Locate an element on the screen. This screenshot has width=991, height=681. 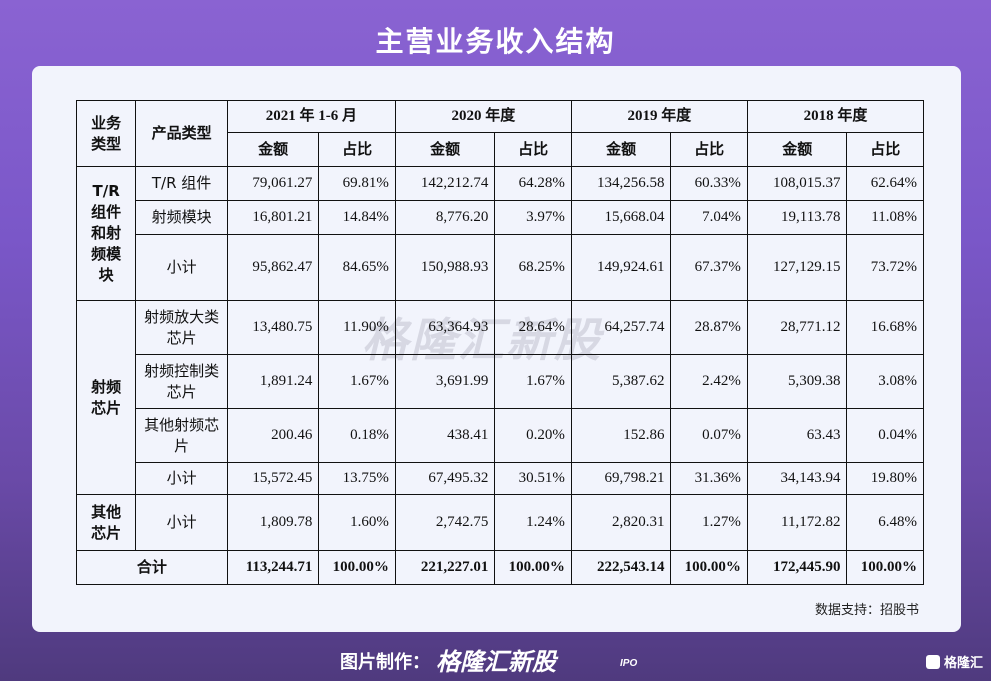
brand-logo-icon is located at coordinates (932, 662).